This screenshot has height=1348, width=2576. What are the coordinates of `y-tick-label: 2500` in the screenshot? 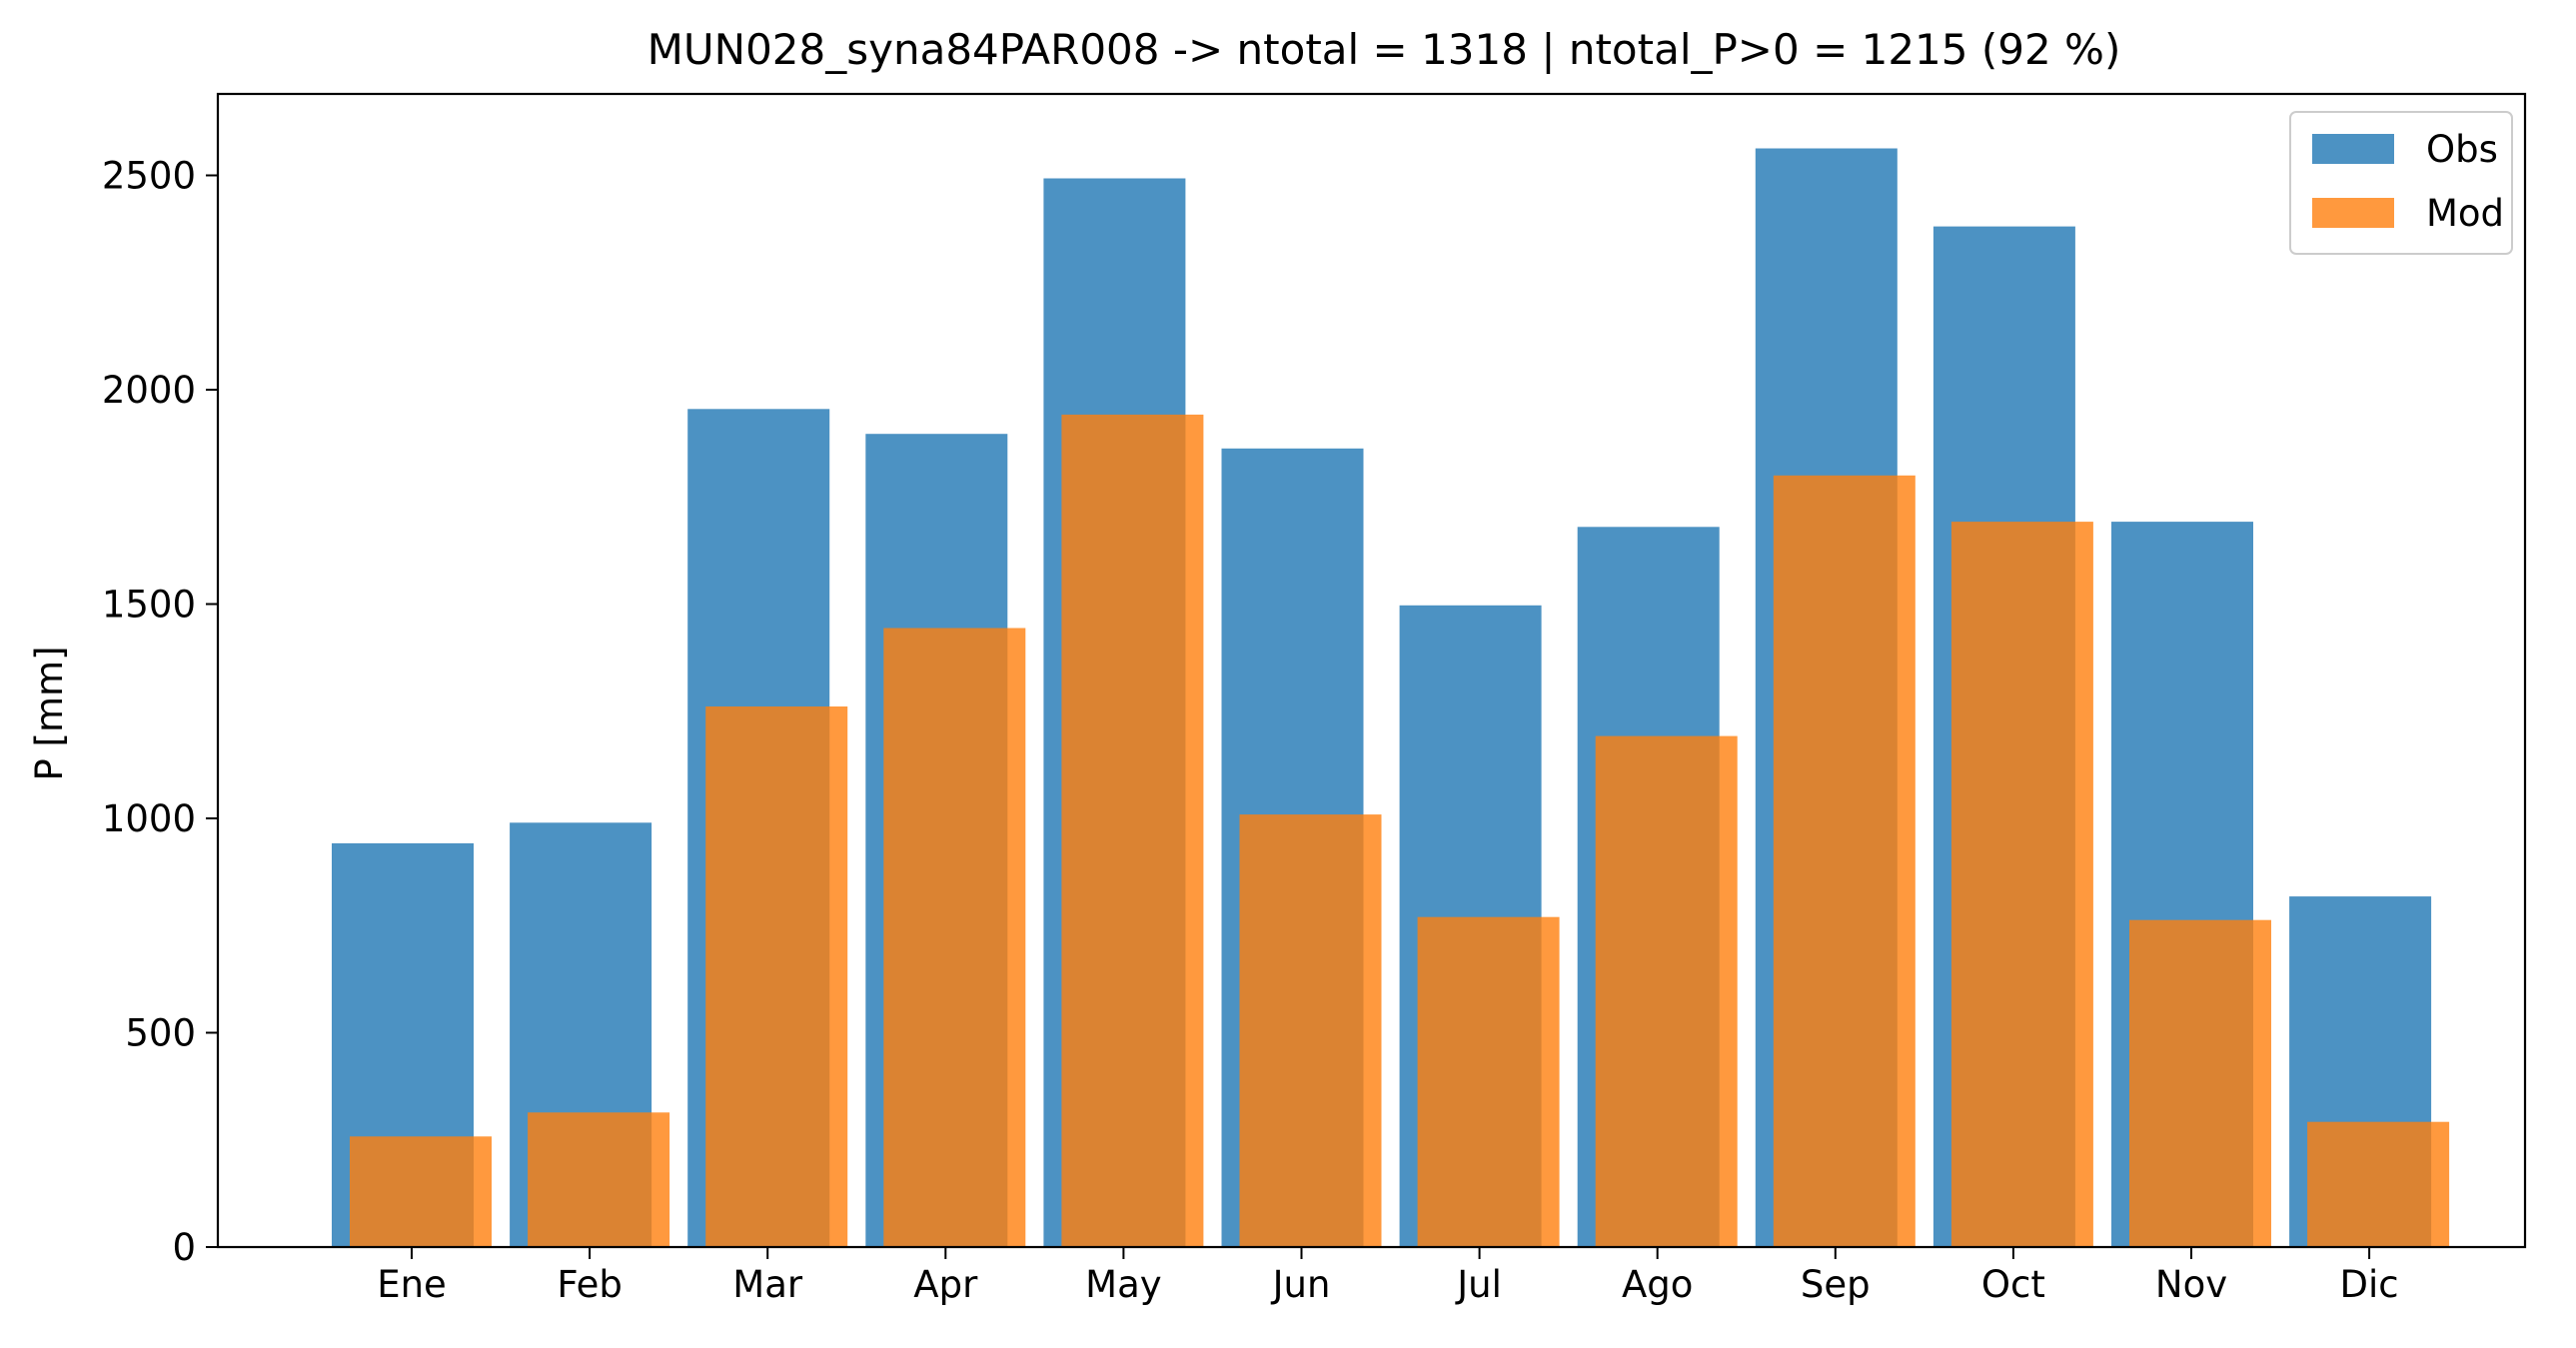 It's located at (149, 176).